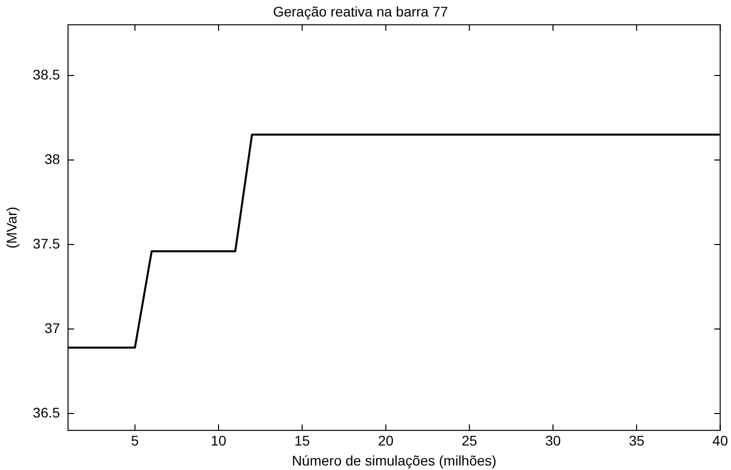 Image resolution: width=731 pixels, height=470 pixels. Describe the element at coordinates (720, 440) in the screenshot. I see `x-tick-label: 40` at that location.